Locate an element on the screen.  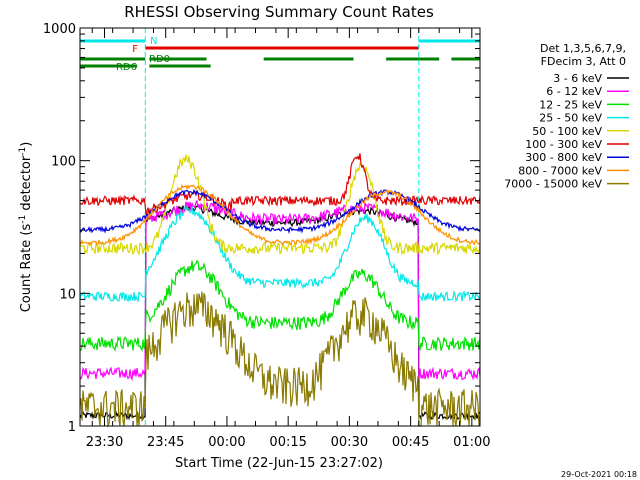
flag-label-rd6: RD6 is located at coordinates (126, 67).